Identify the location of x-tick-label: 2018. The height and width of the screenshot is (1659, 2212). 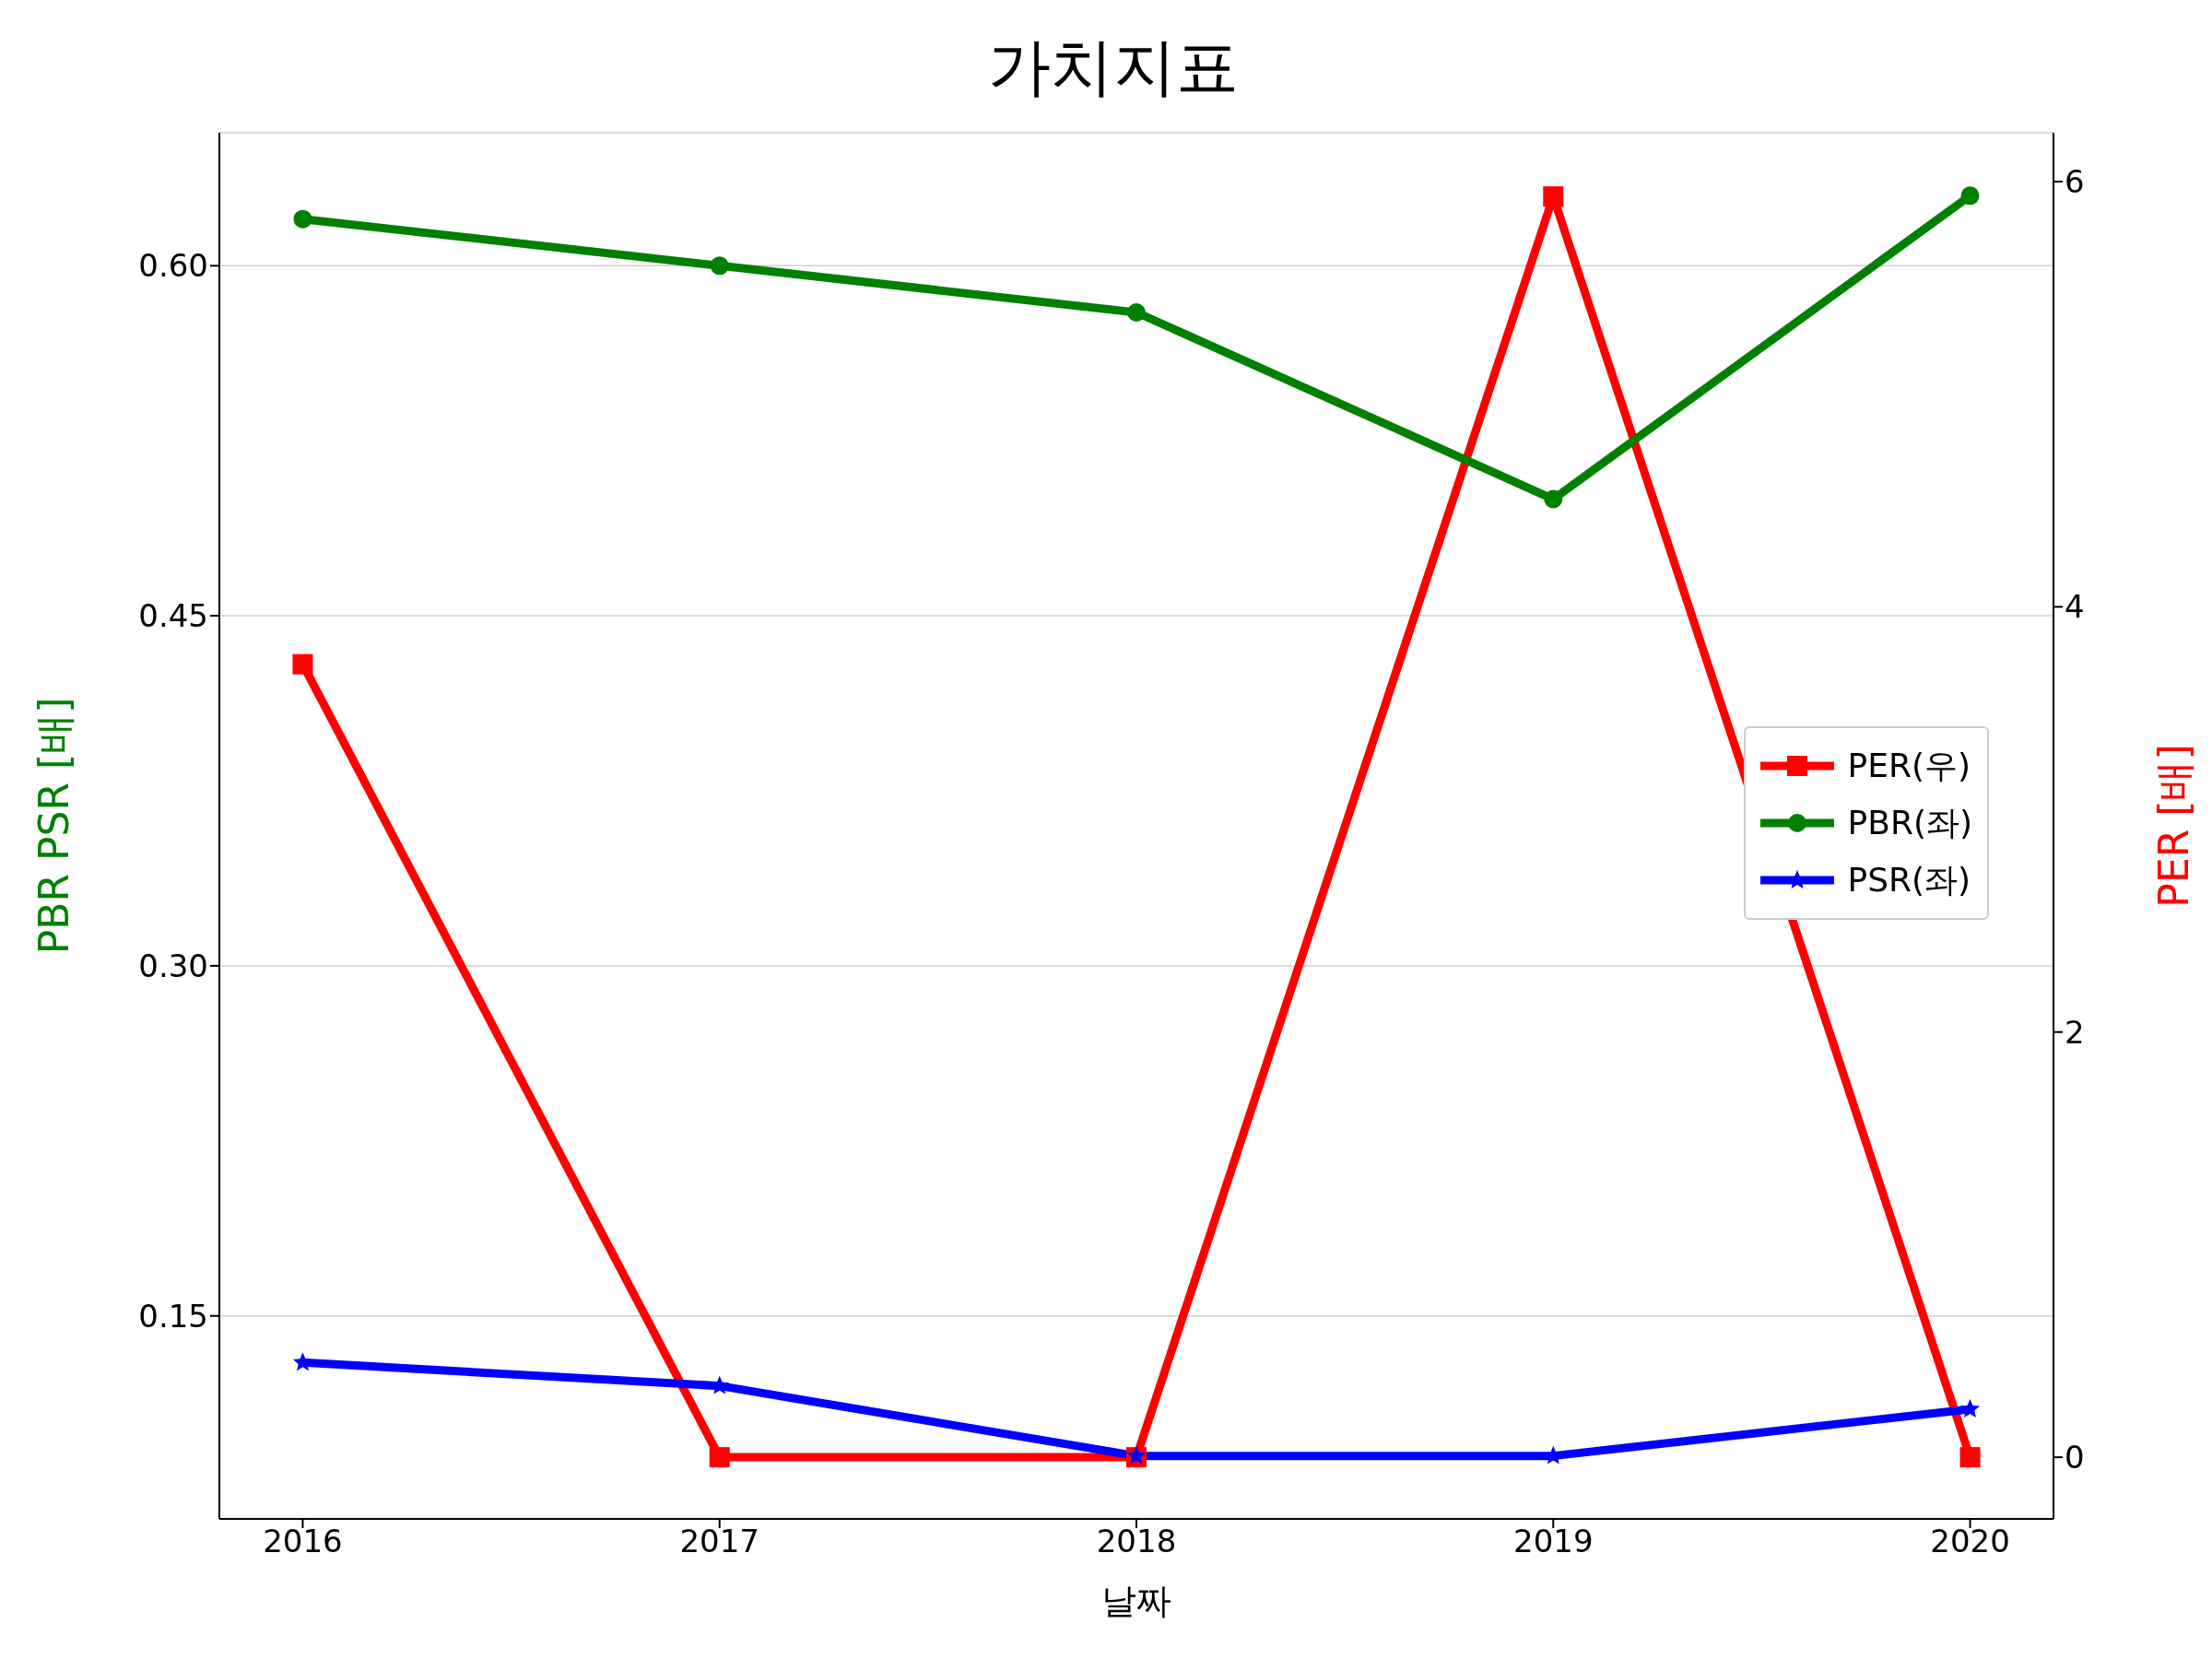
(1136, 1541).